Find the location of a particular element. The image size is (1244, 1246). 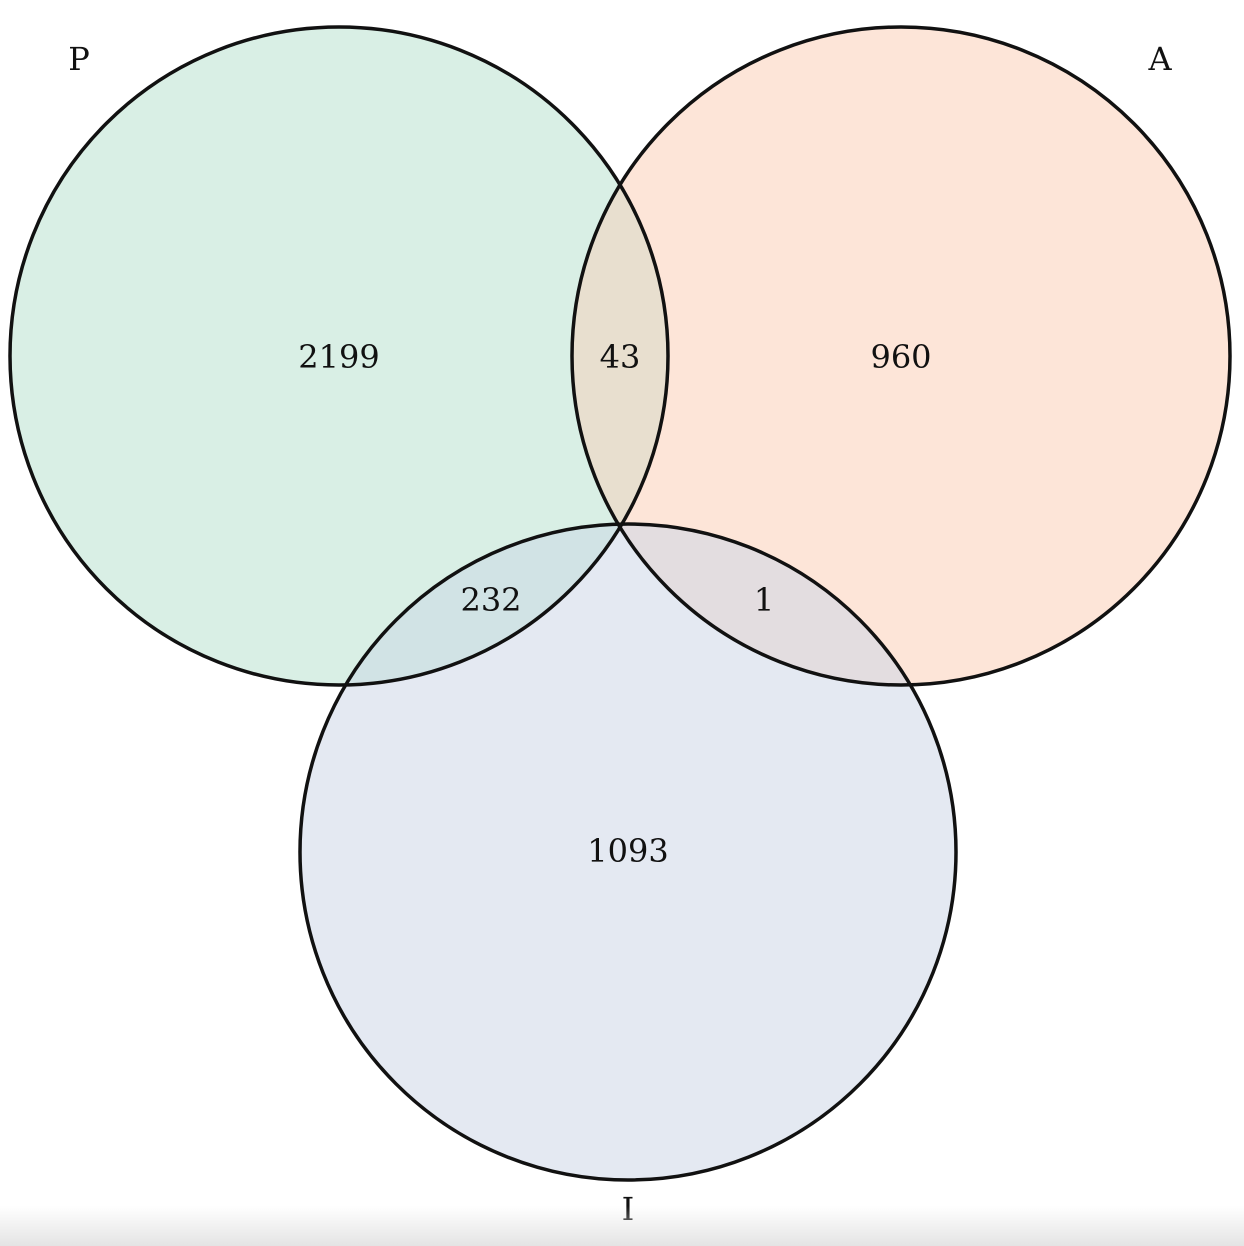

count-p-only: 2199 is located at coordinates (338, 357).